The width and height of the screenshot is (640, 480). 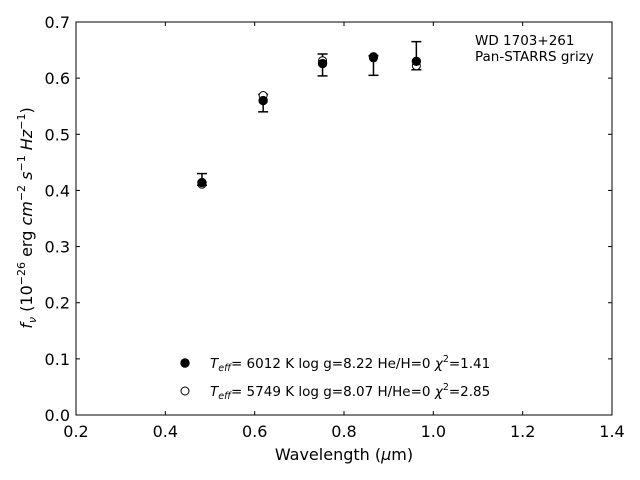 I want to click on legend-entry: Teff= 6012 K log g=8.22 He/H=0 χ2=1.41, so click(x=350, y=364).